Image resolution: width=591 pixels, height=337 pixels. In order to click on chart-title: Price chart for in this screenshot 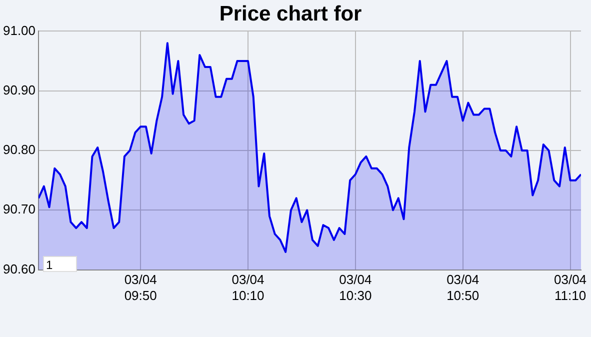, I will do `click(290, 14)`.